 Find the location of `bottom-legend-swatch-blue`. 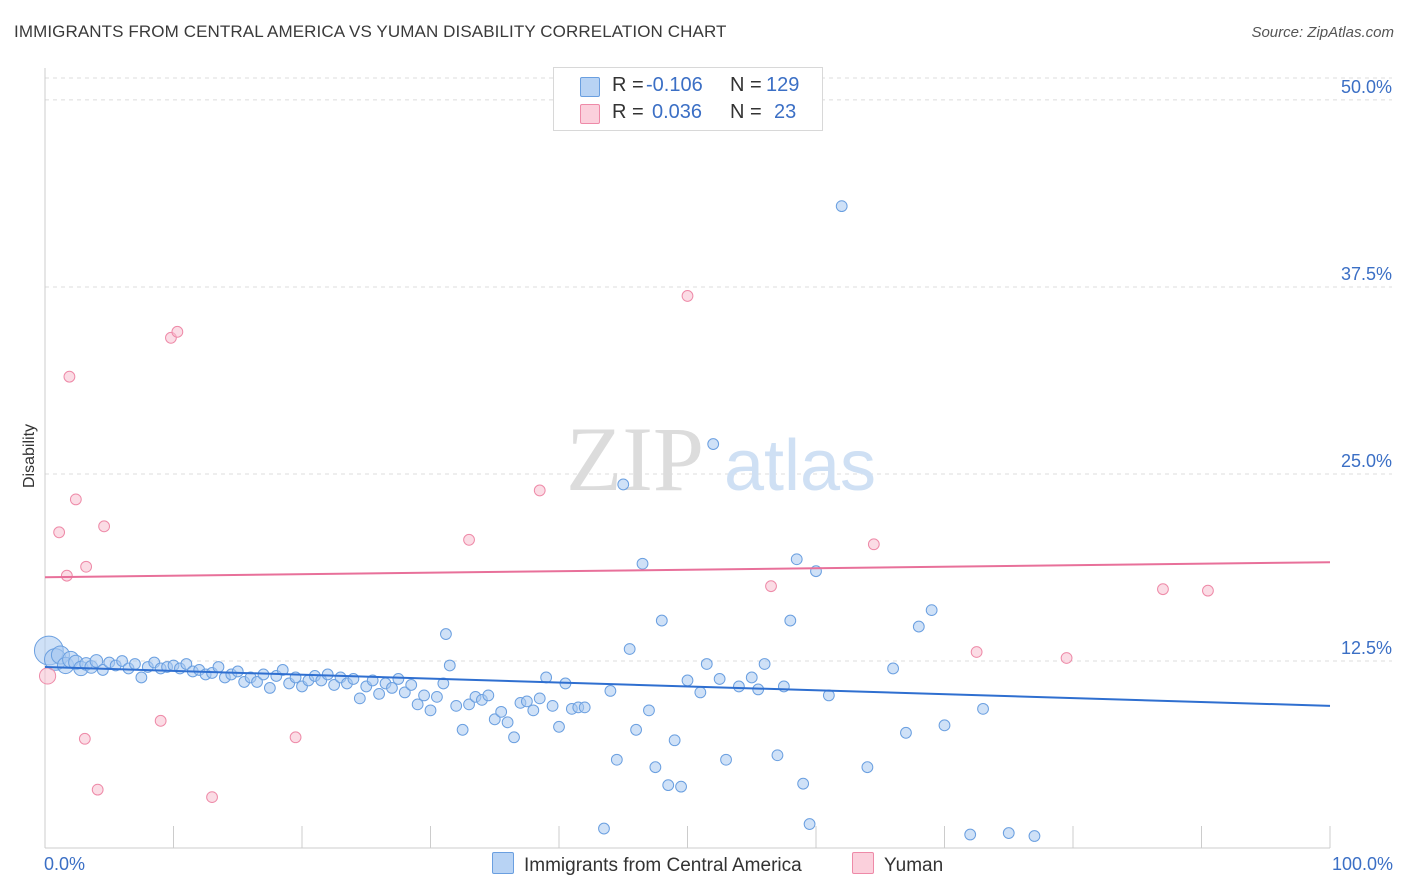

bottom-legend-swatch-blue is located at coordinates (503, 863).